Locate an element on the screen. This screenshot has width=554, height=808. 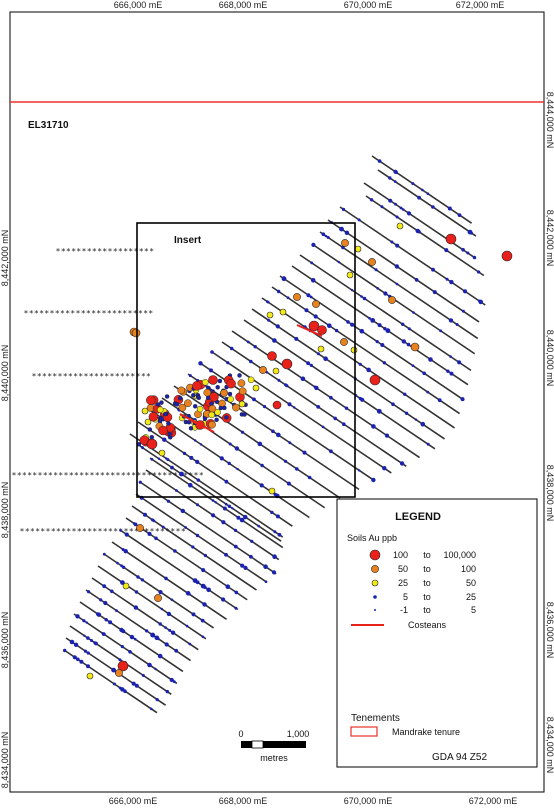
costean-line is located at coordinates (197, 424).